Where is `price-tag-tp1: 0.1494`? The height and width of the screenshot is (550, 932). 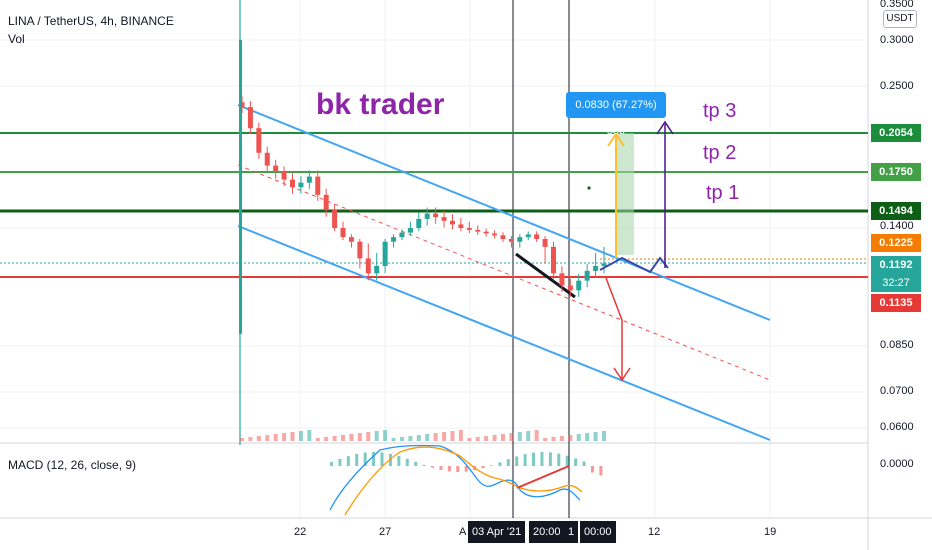
price-tag-tp1: 0.1494 is located at coordinates (896, 211).